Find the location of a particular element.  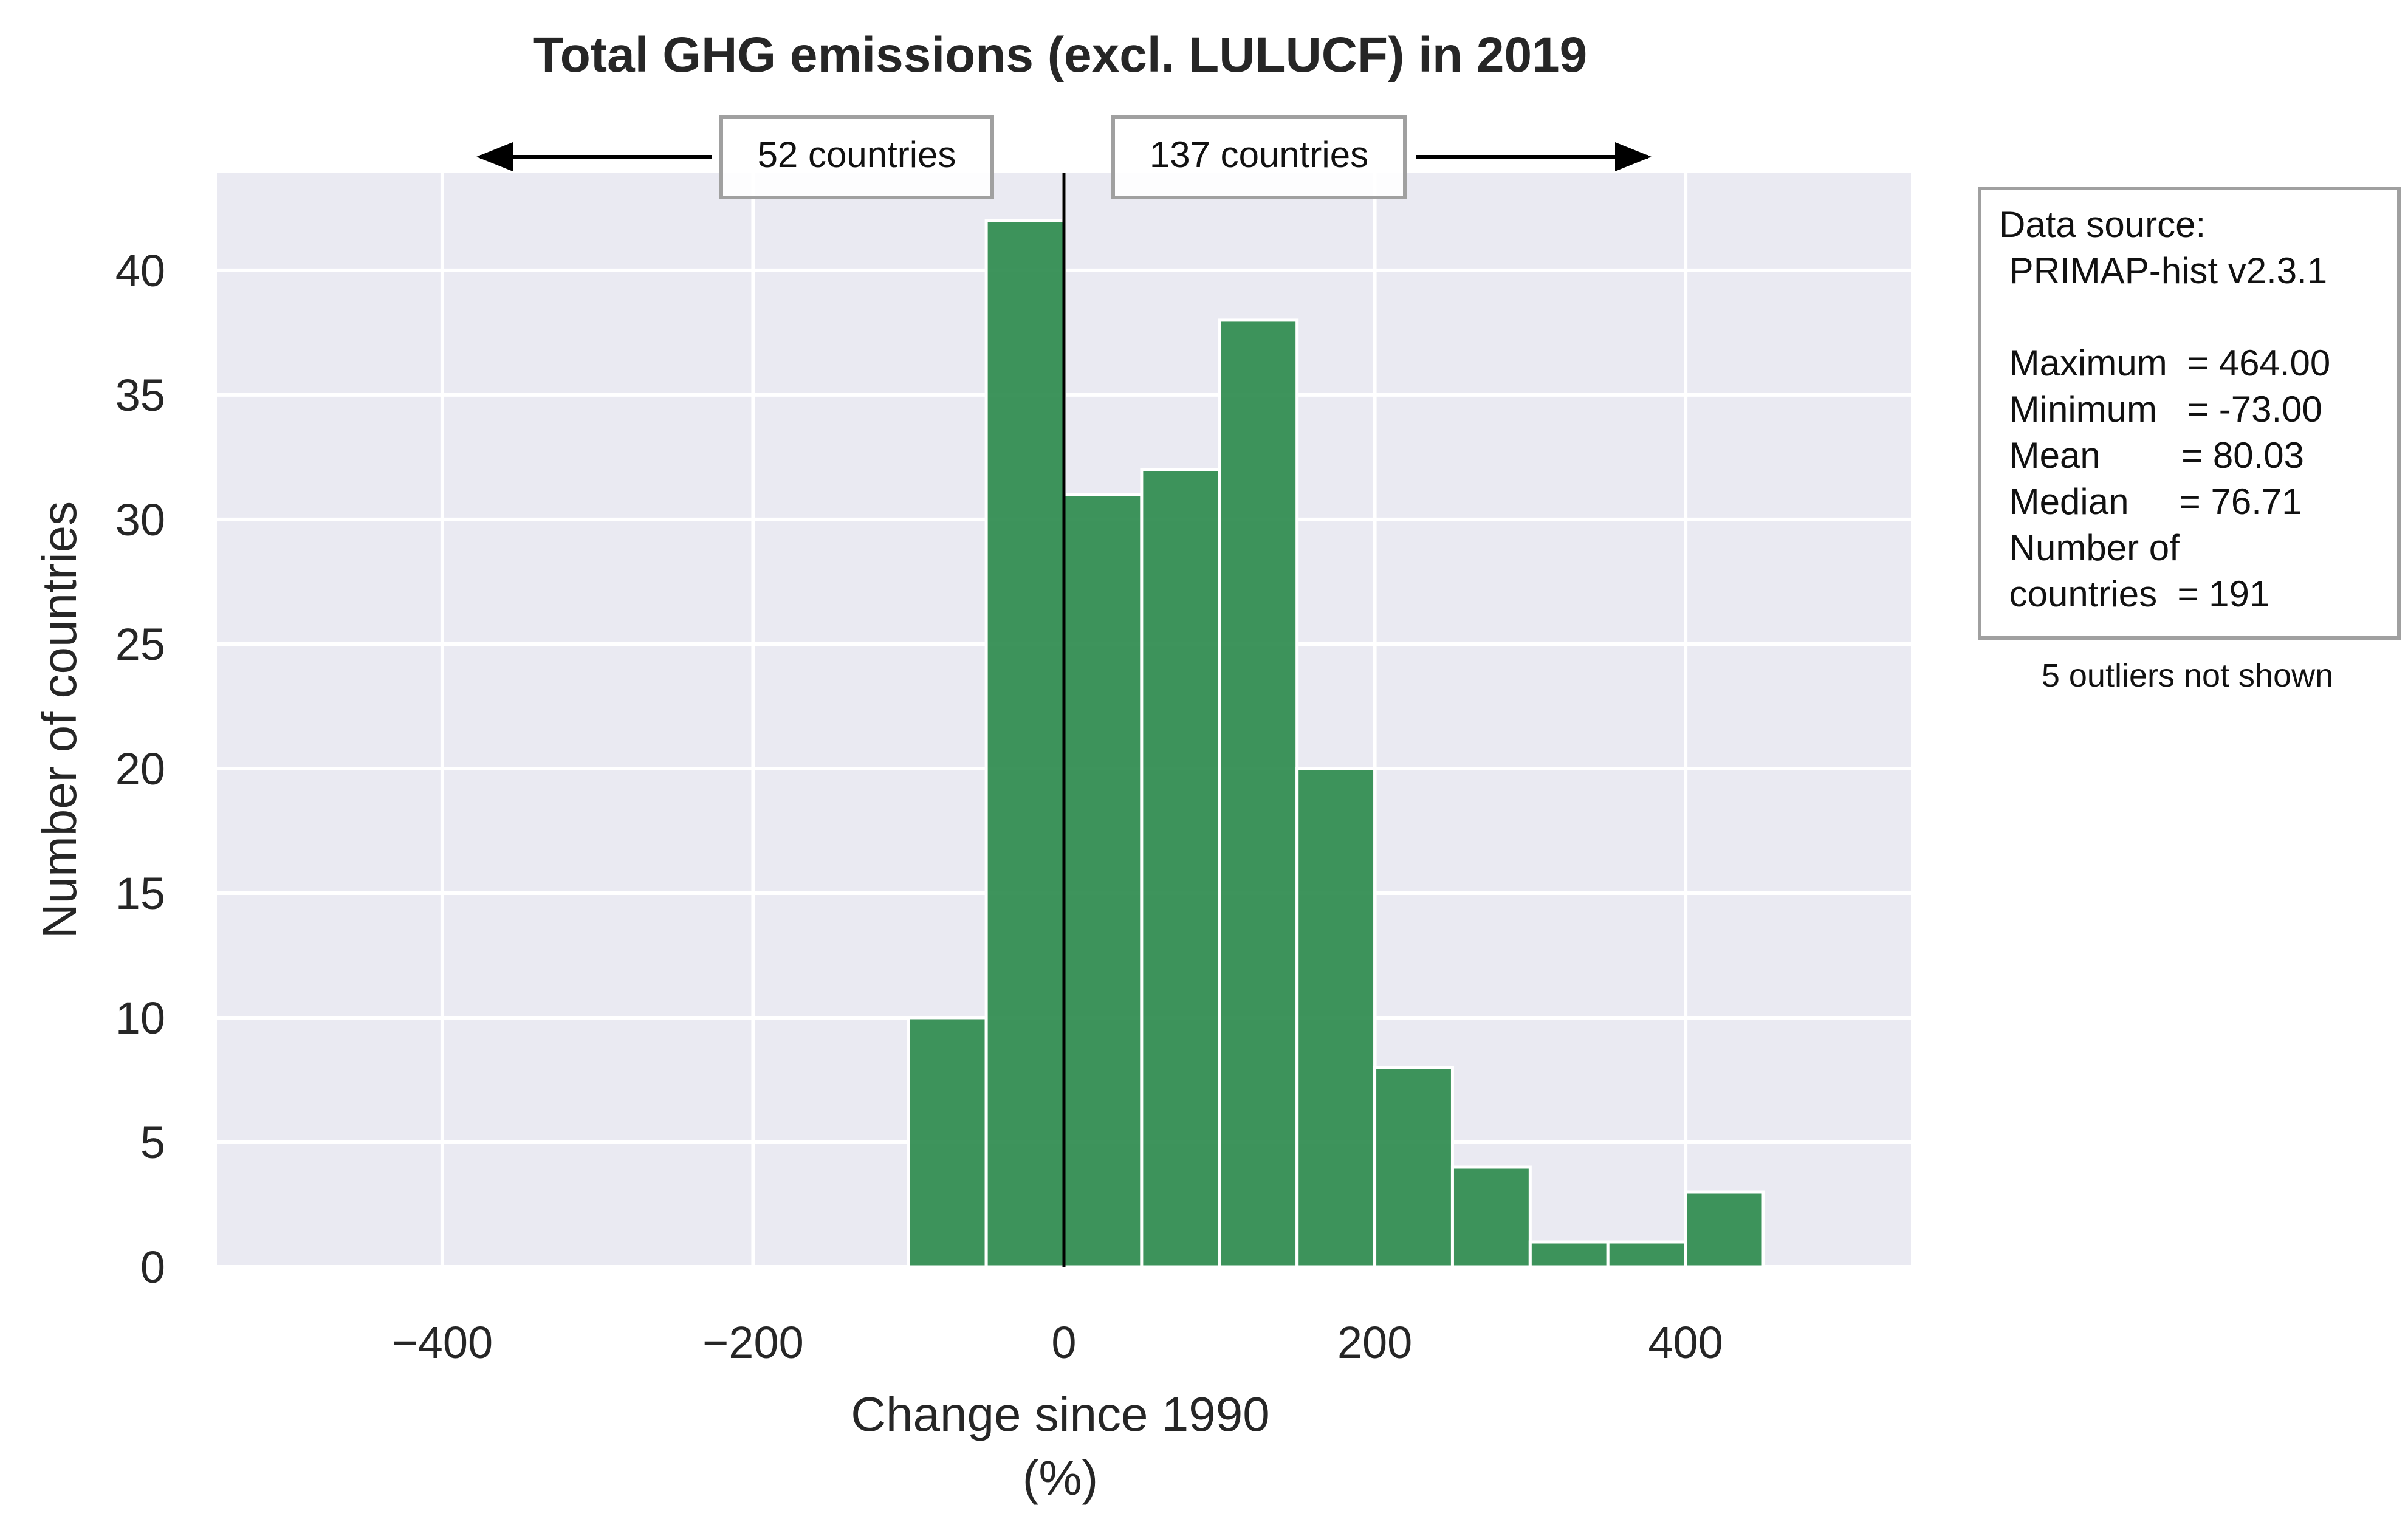

y-tick-label: 10 is located at coordinates (140, 1018).